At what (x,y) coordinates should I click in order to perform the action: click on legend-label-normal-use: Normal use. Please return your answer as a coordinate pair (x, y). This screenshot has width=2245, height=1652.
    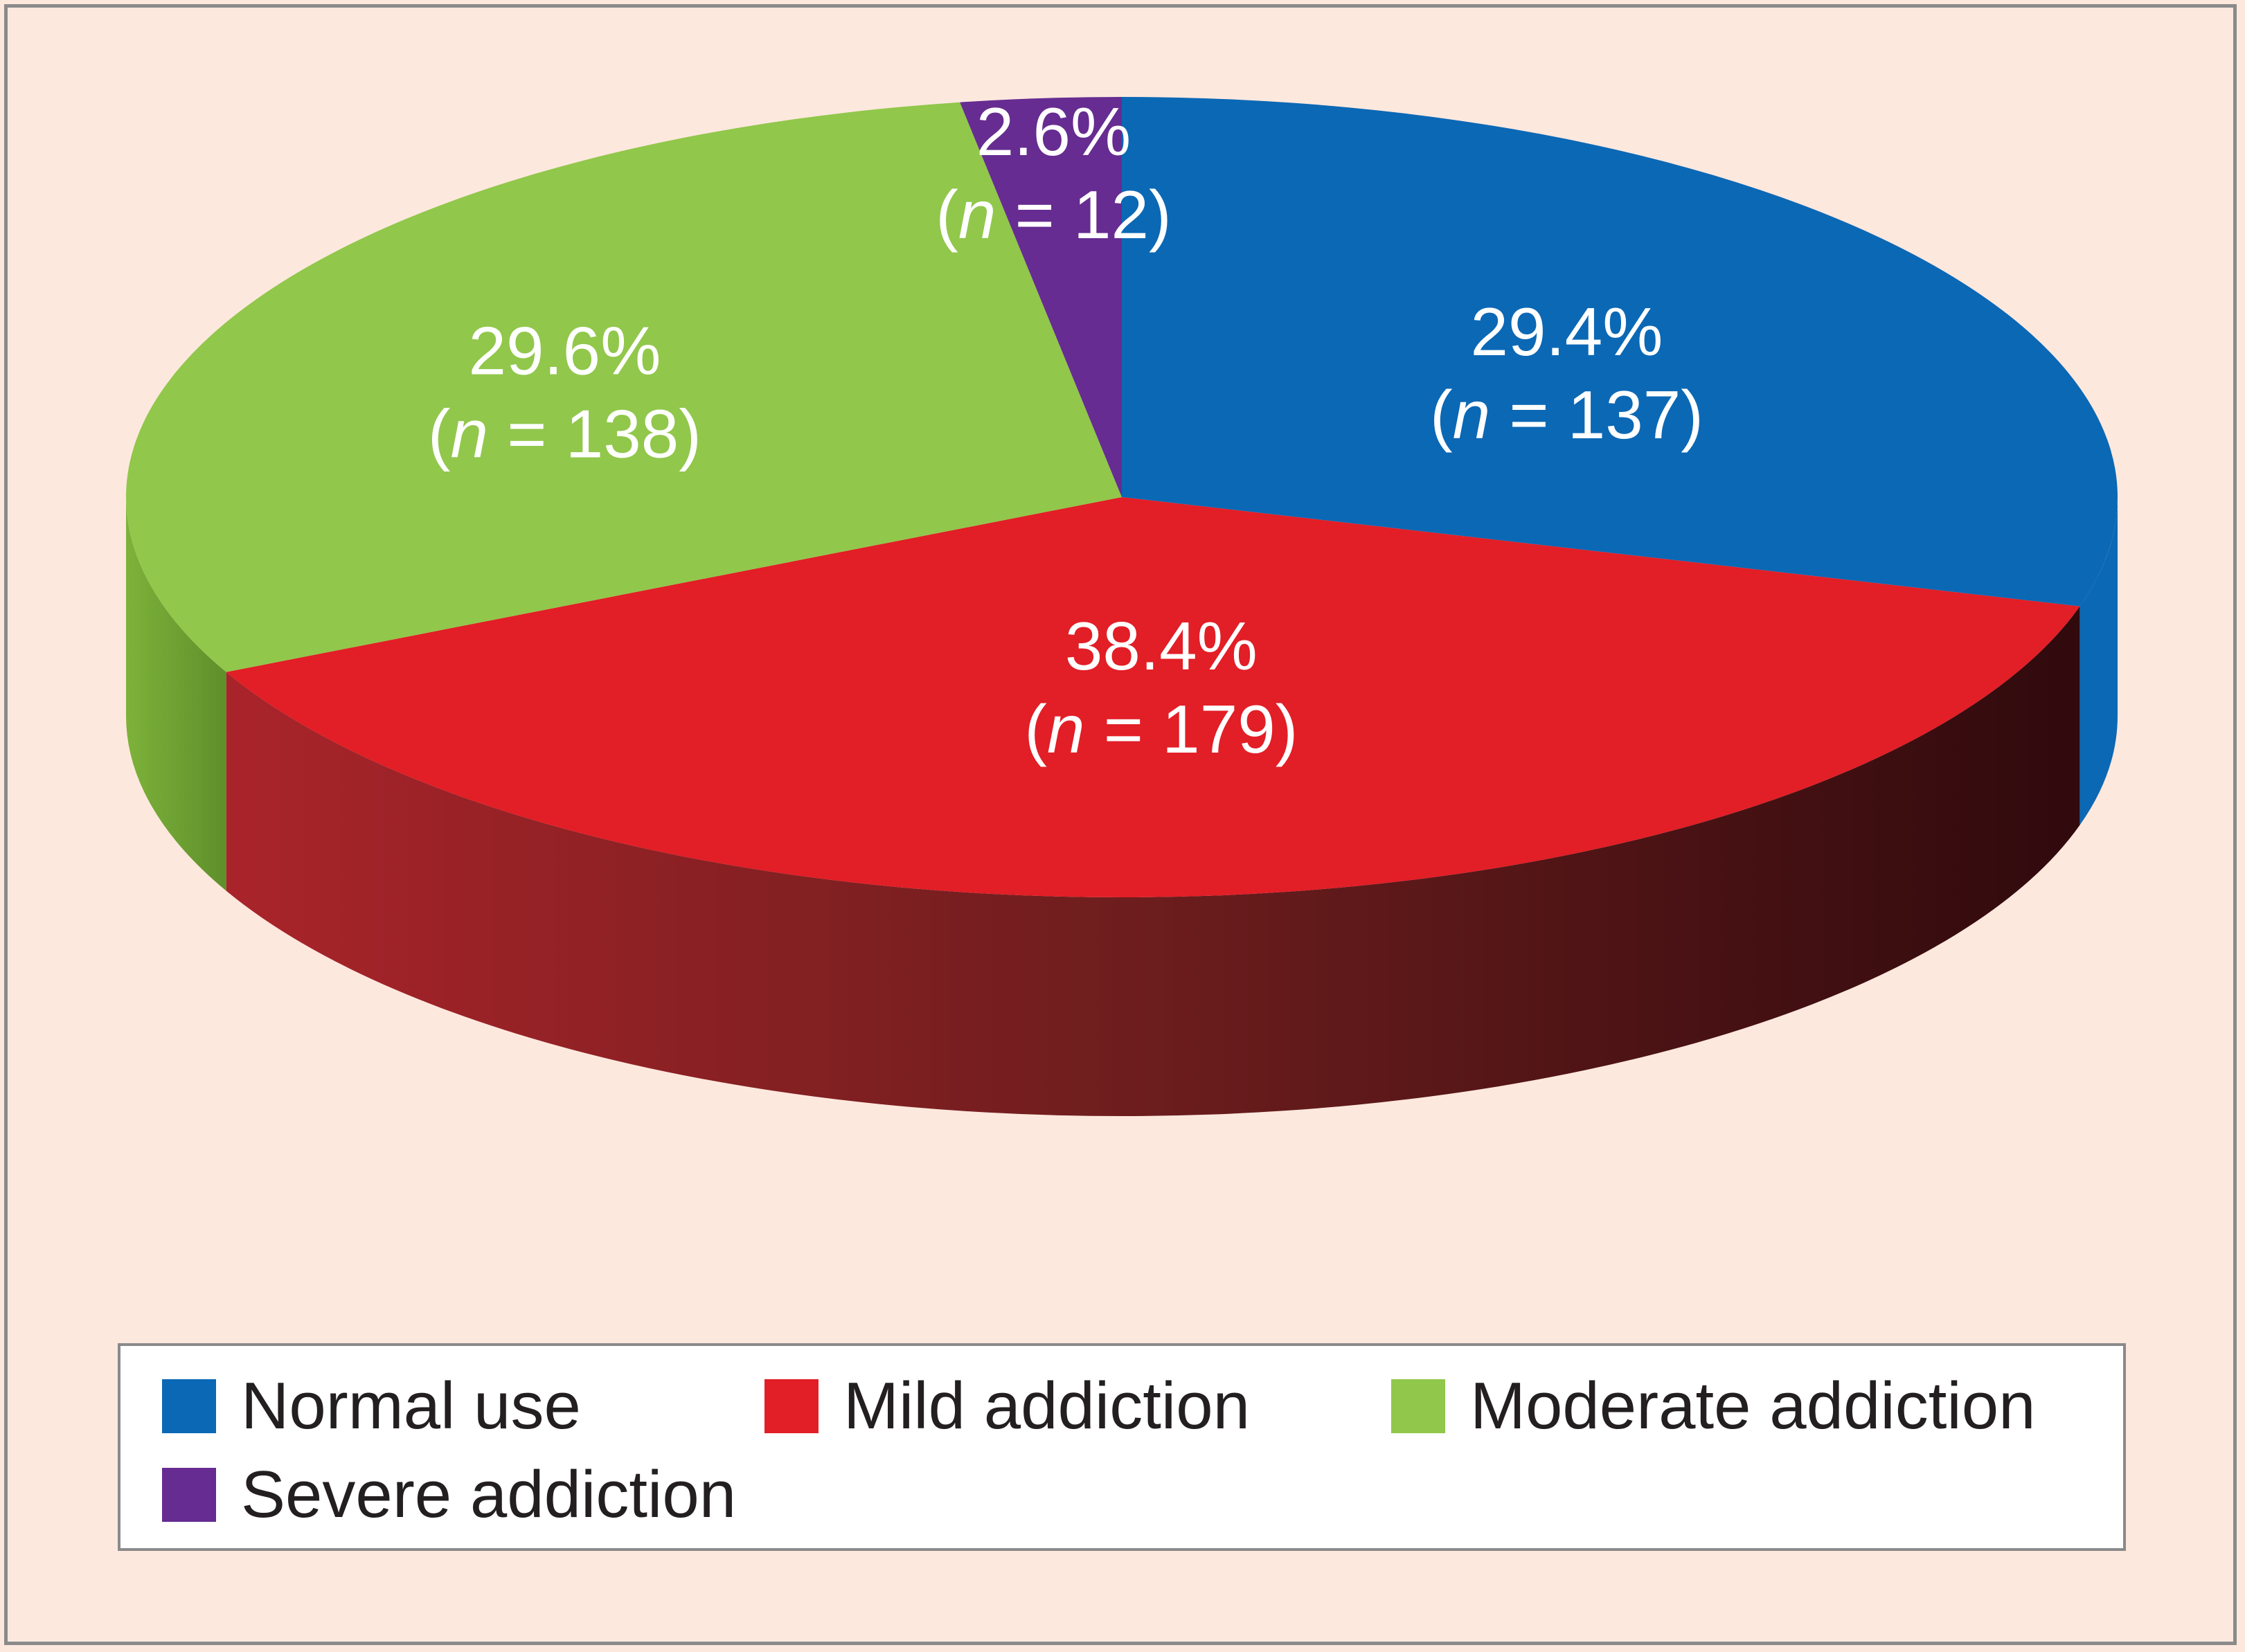
    Looking at the image, I should click on (411, 1406).